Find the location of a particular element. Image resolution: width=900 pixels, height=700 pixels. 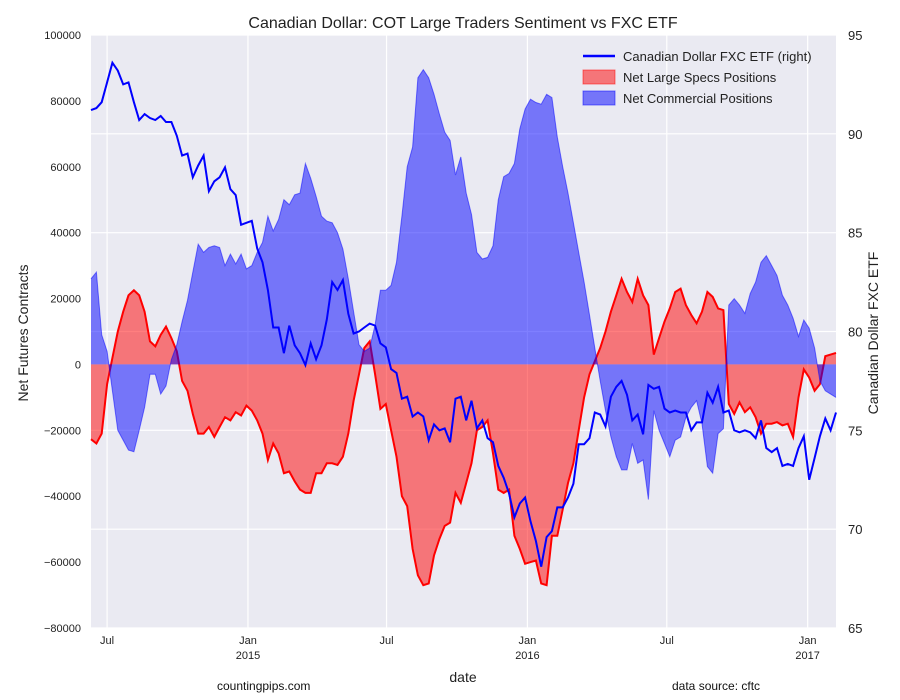

legend-label: Net Large Specs Positions is located at coordinates (700, 77).